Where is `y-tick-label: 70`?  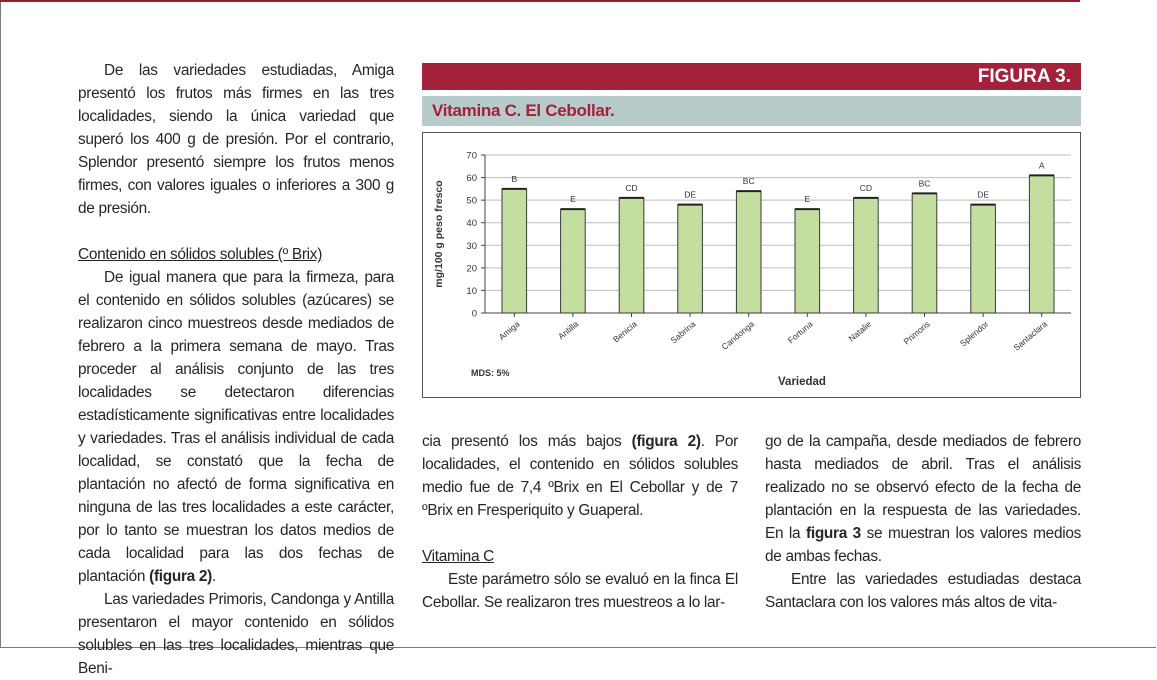
y-tick-label: 70 is located at coordinates (471, 156).